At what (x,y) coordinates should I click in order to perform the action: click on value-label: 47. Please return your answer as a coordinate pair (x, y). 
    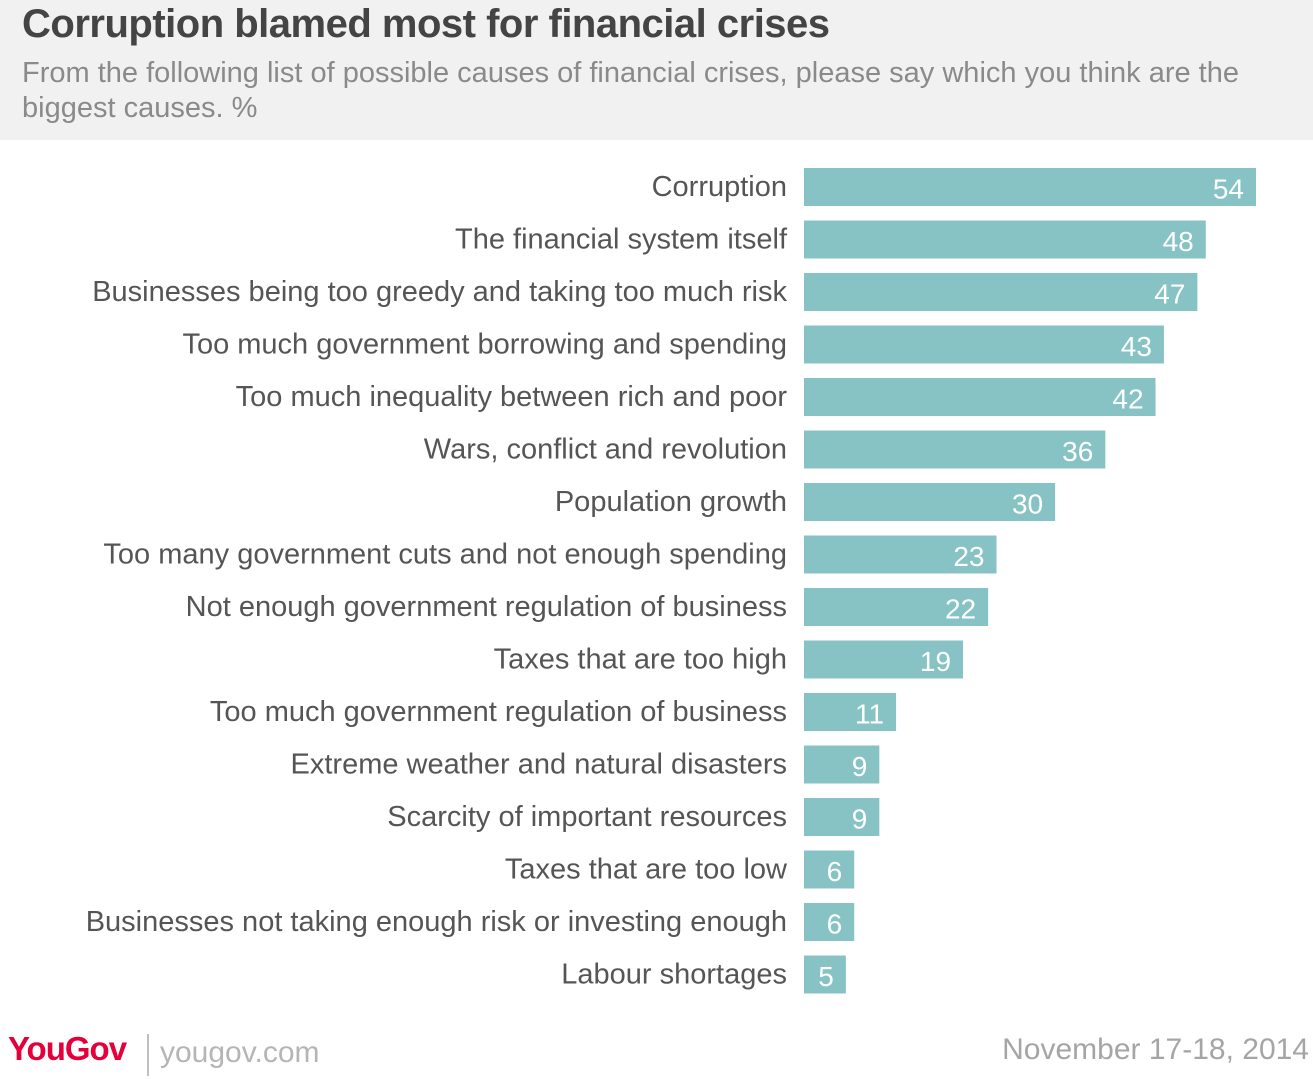
    Looking at the image, I should click on (1169, 294).